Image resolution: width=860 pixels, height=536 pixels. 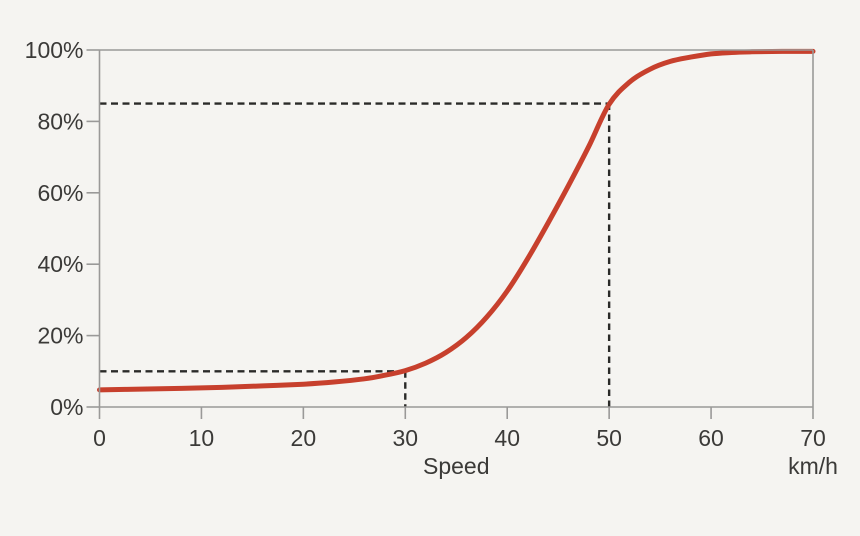 I want to click on y-tick-label: 0%, so click(x=66, y=407).